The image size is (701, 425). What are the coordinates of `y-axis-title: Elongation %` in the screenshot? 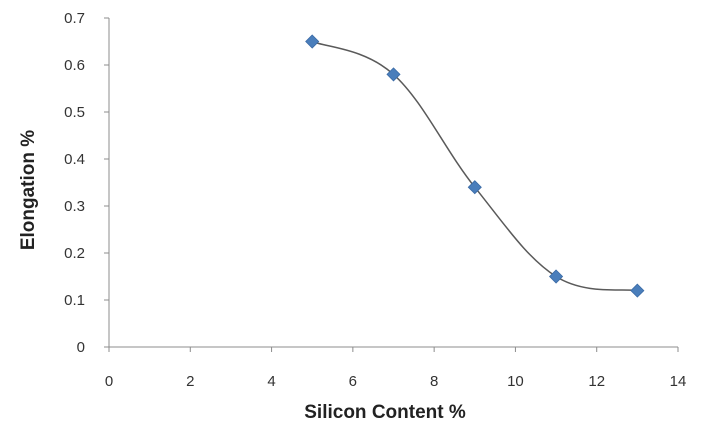 It's located at (28, 190).